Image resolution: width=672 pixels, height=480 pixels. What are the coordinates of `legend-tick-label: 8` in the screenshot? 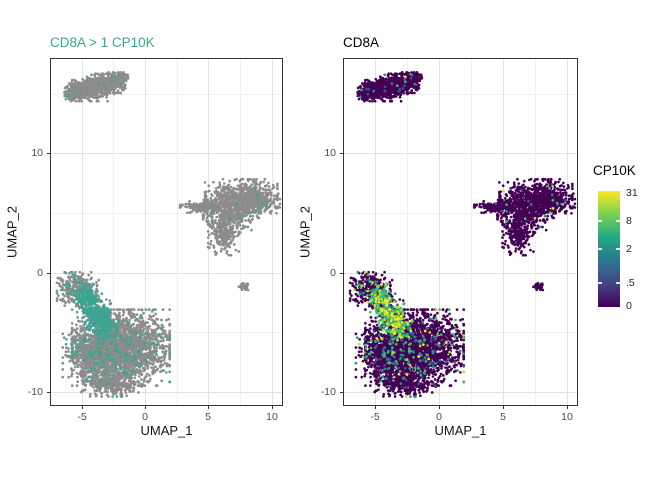 It's located at (629, 221).